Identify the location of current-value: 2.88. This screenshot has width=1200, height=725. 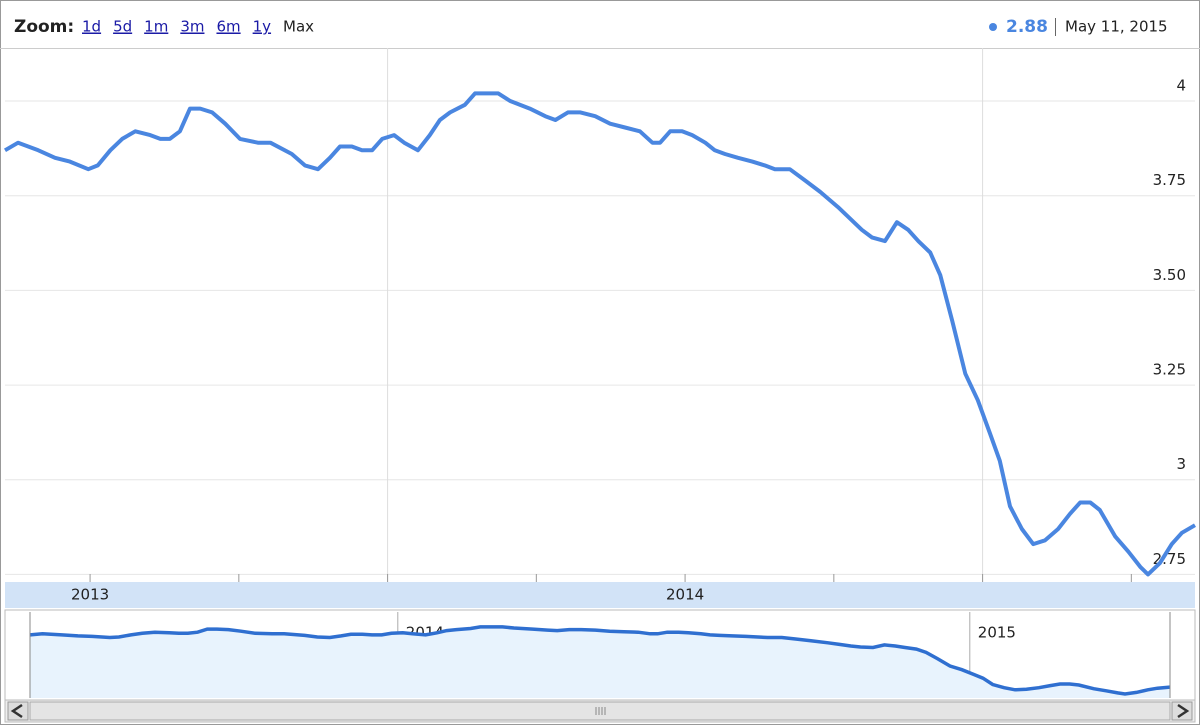
(1027, 27).